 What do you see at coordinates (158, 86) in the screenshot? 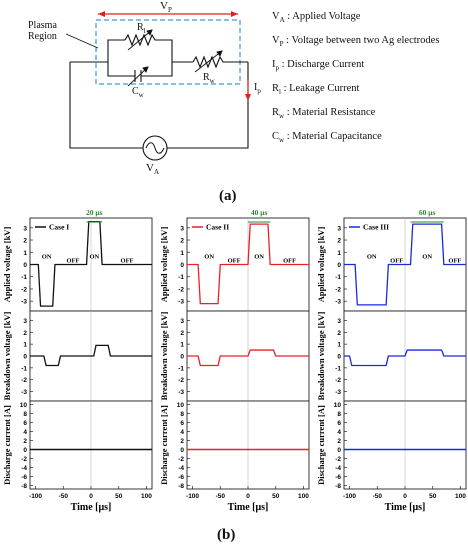
I see `circuit-diagram` at bounding box center [158, 86].